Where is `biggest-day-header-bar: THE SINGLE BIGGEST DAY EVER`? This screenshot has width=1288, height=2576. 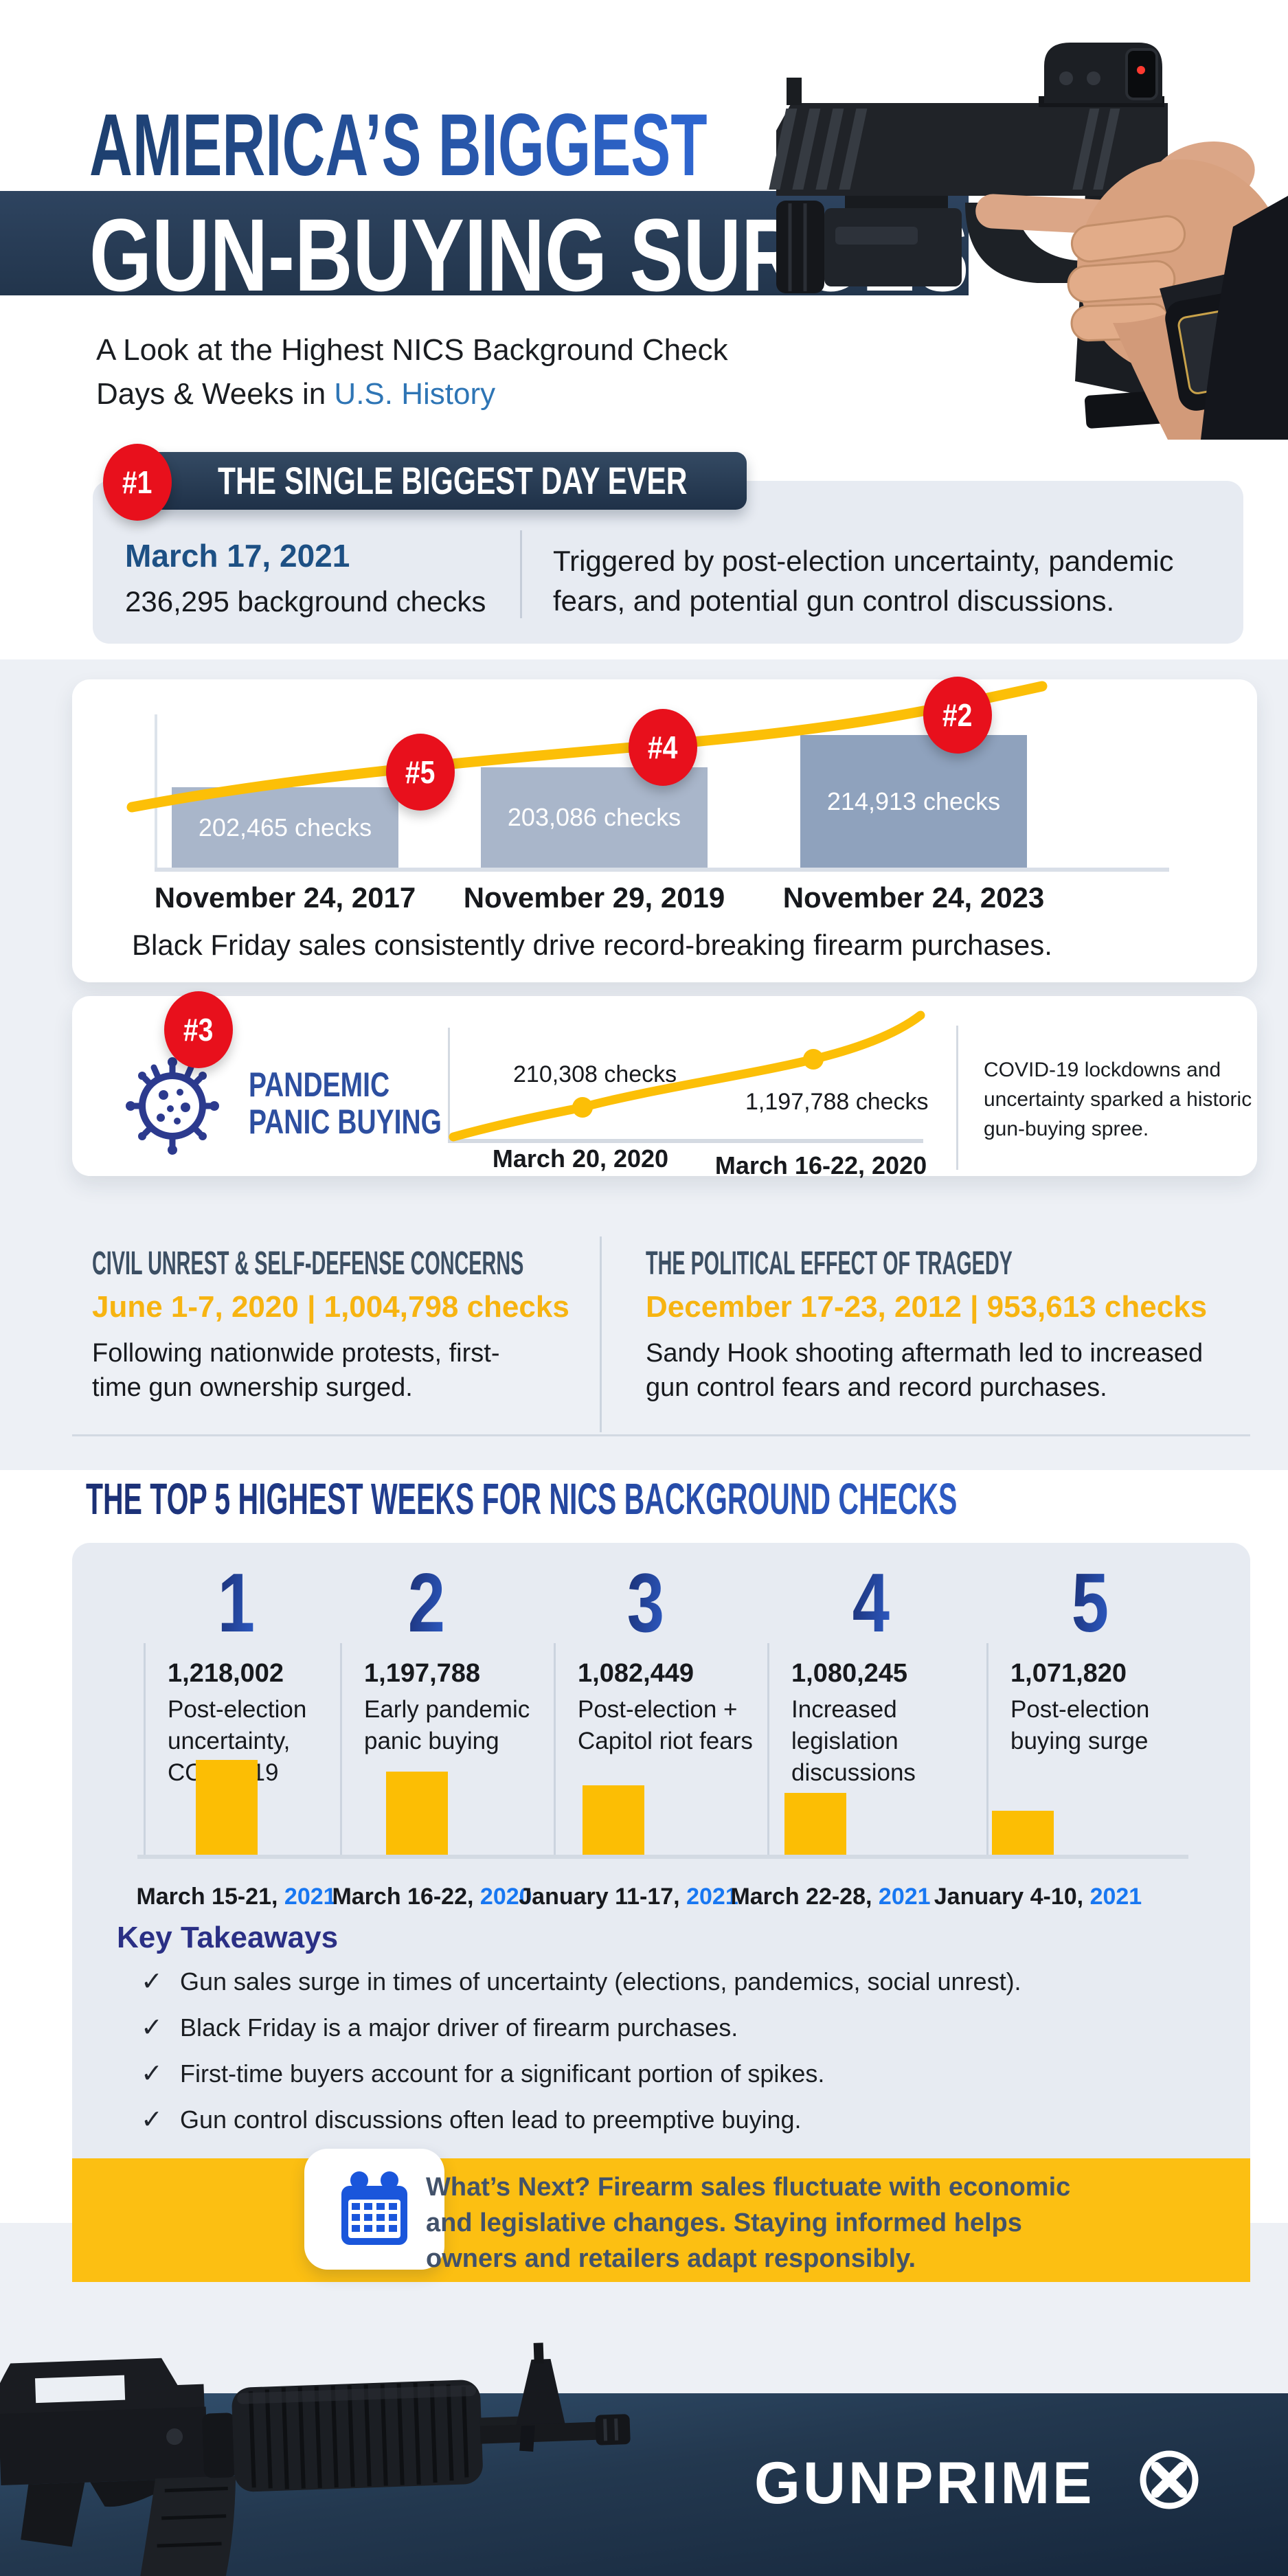 biggest-day-header-bar: THE SINGLE BIGGEST DAY EVER is located at coordinates (439, 481).